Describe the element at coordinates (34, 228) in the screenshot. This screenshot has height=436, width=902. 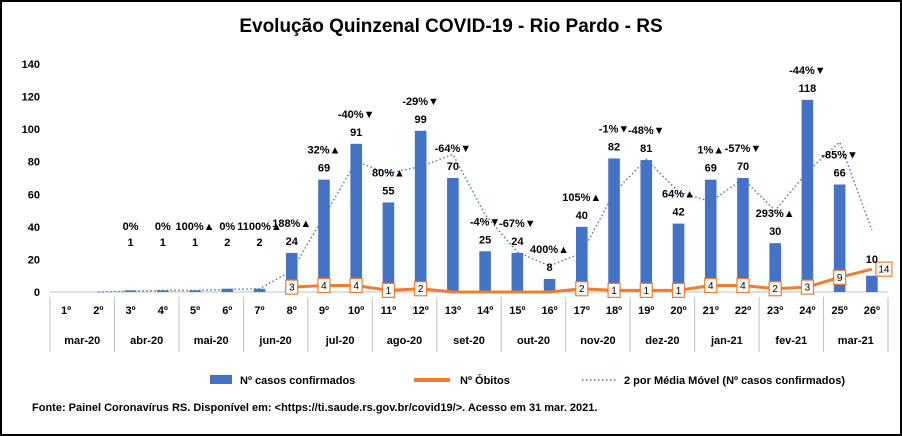
I see `y-tick-label: 40` at that location.